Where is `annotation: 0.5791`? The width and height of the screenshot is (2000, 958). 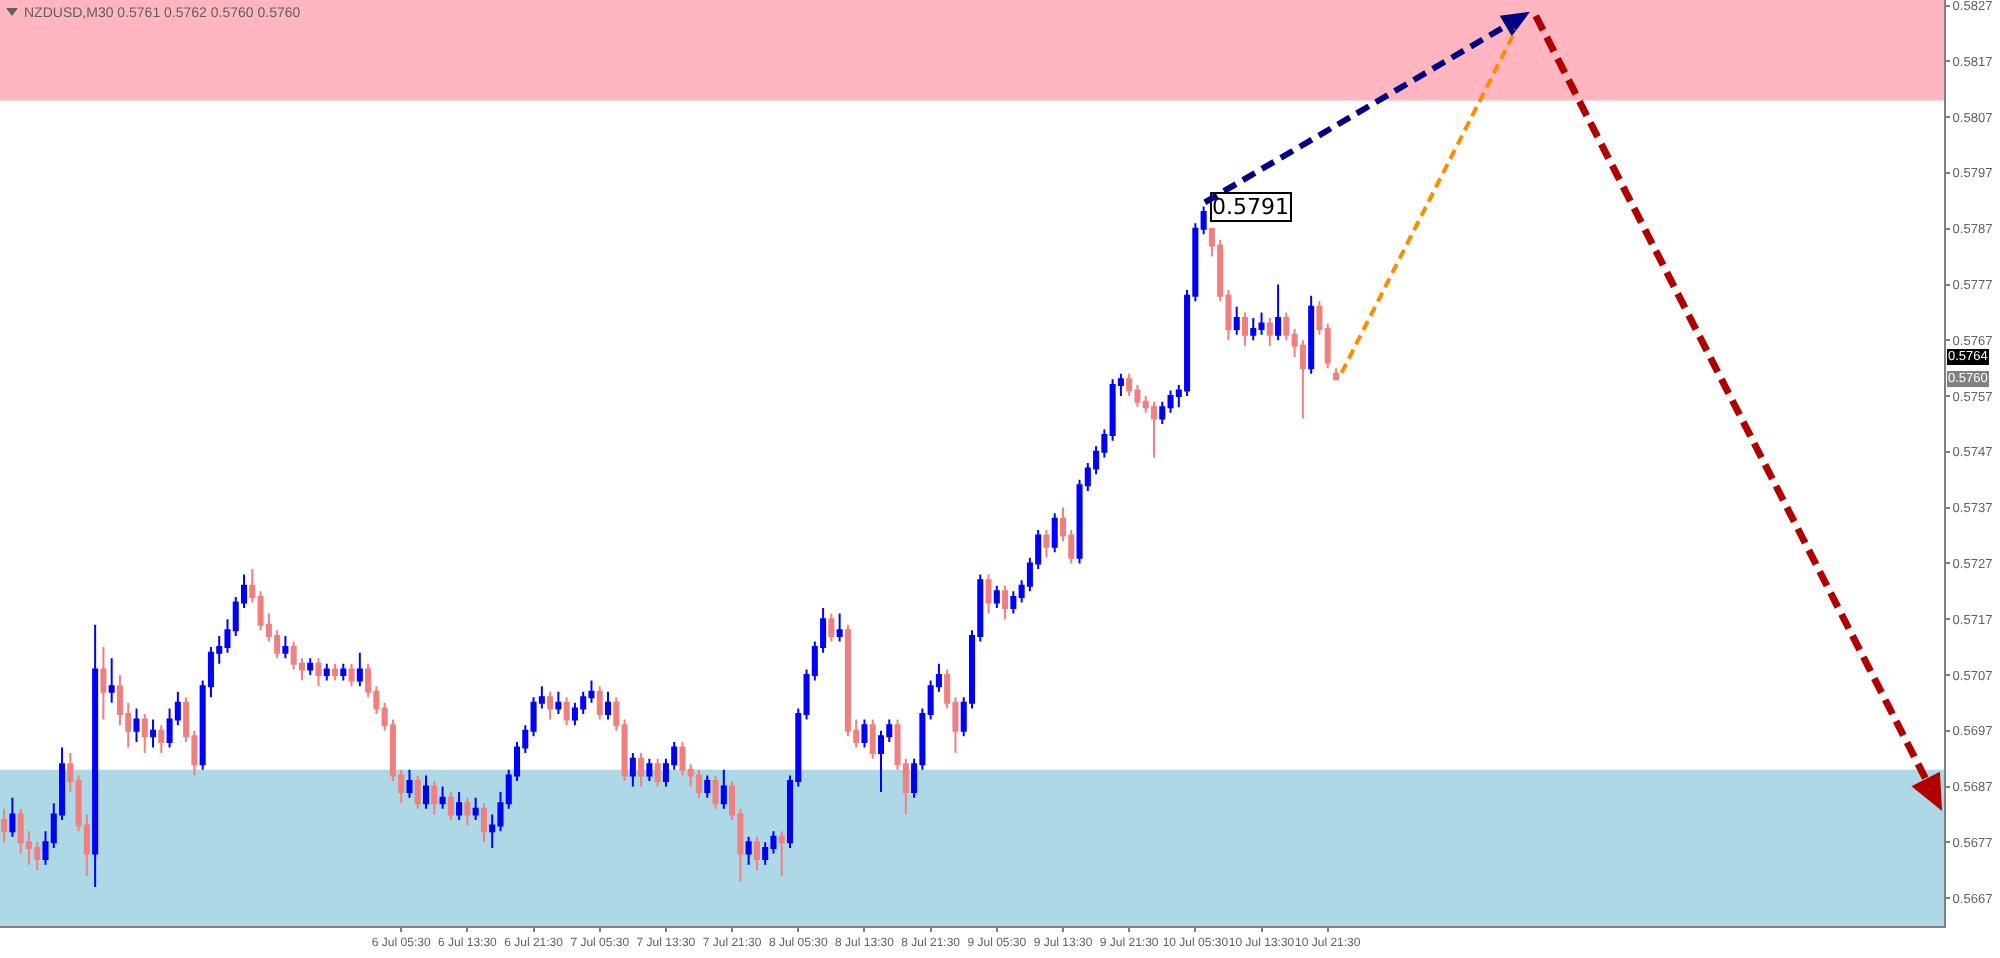
annotation: 0.5791 is located at coordinates (1250, 207).